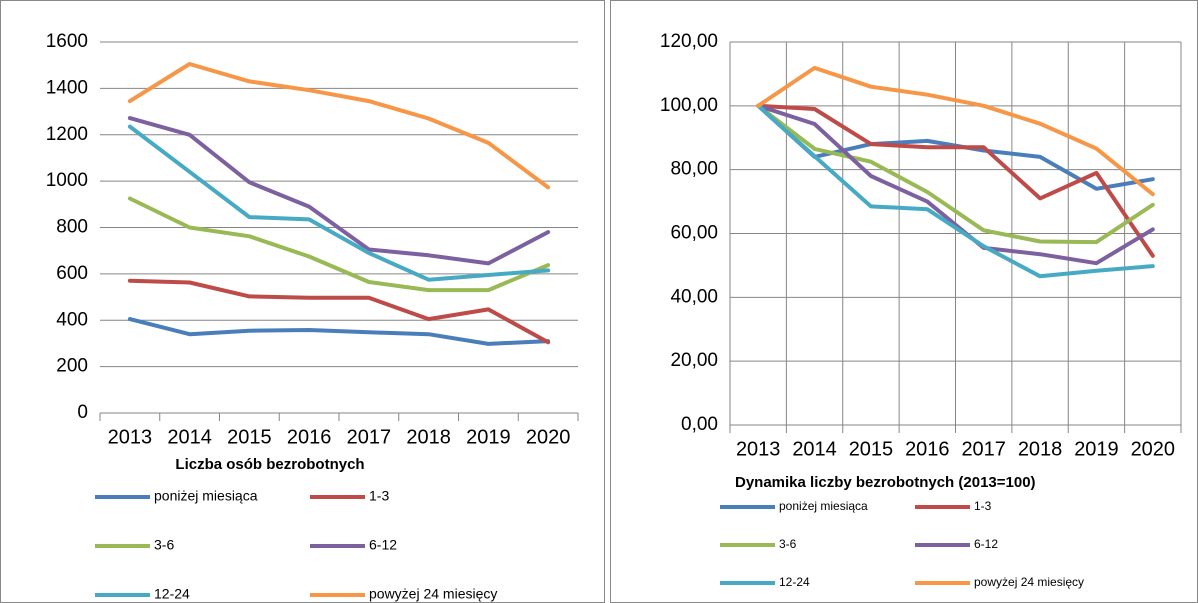 The width and height of the screenshot is (1198, 603). What do you see at coordinates (67, 134) in the screenshot?
I see `y-tick-label: 1200` at bounding box center [67, 134].